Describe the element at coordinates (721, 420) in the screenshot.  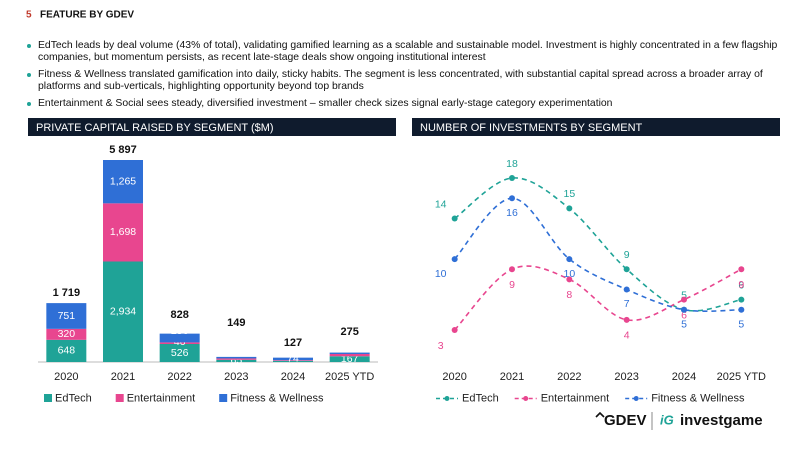
I see `logo: investgame` at that location.